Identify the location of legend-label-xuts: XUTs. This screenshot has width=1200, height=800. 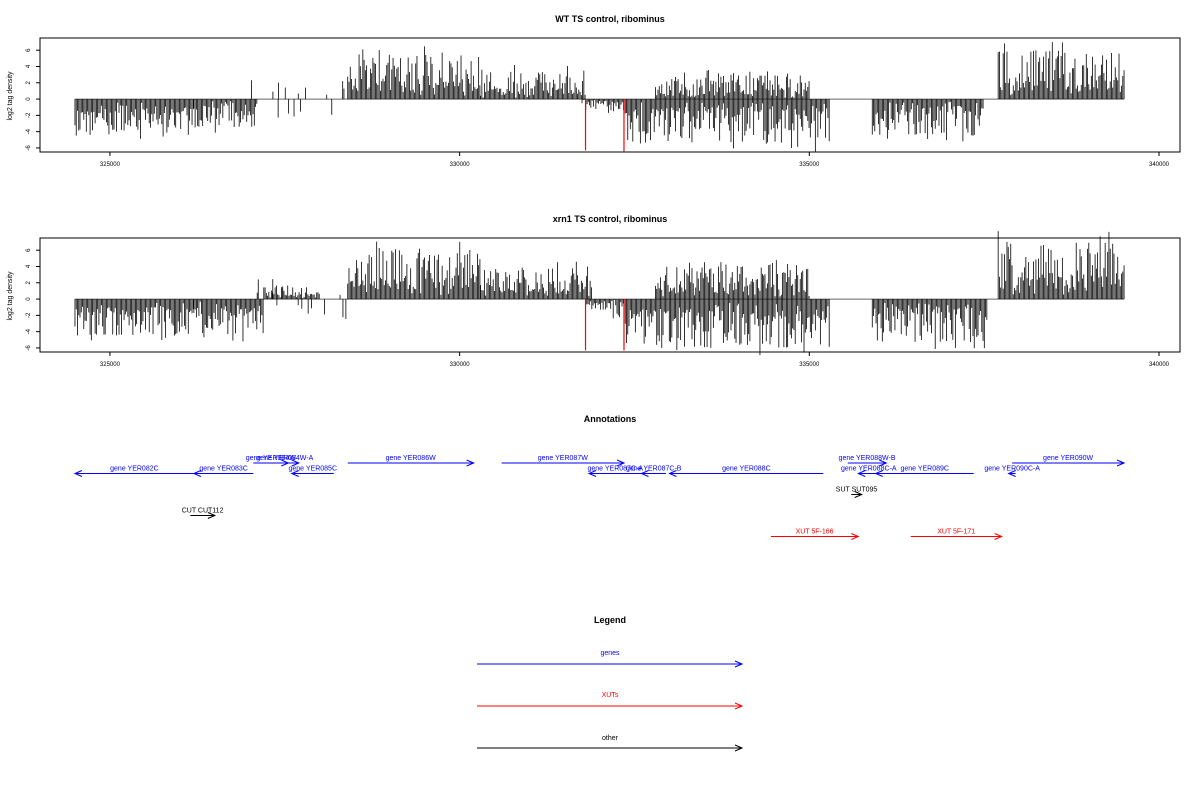
(610, 695).